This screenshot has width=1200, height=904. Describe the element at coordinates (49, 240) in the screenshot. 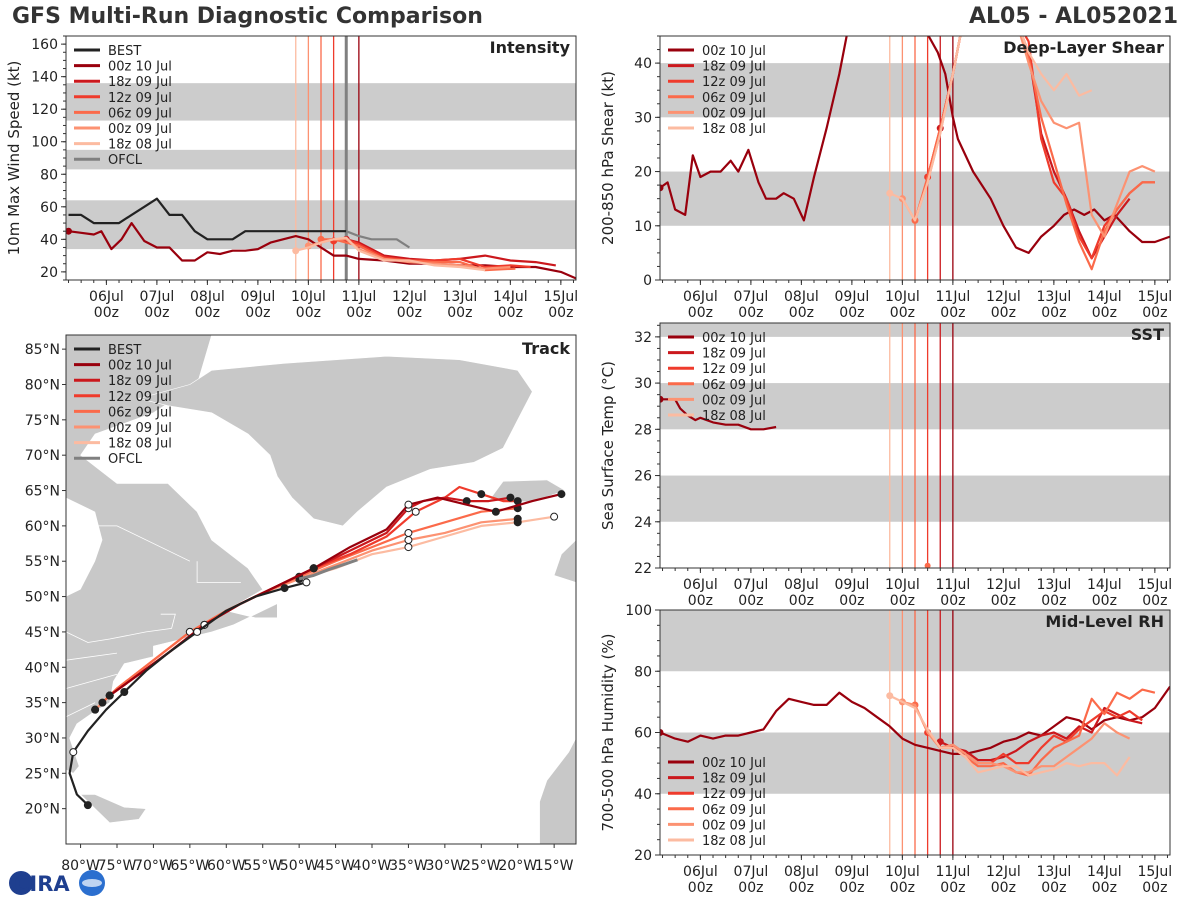

I see `intensity-ytick-label: 40` at that location.